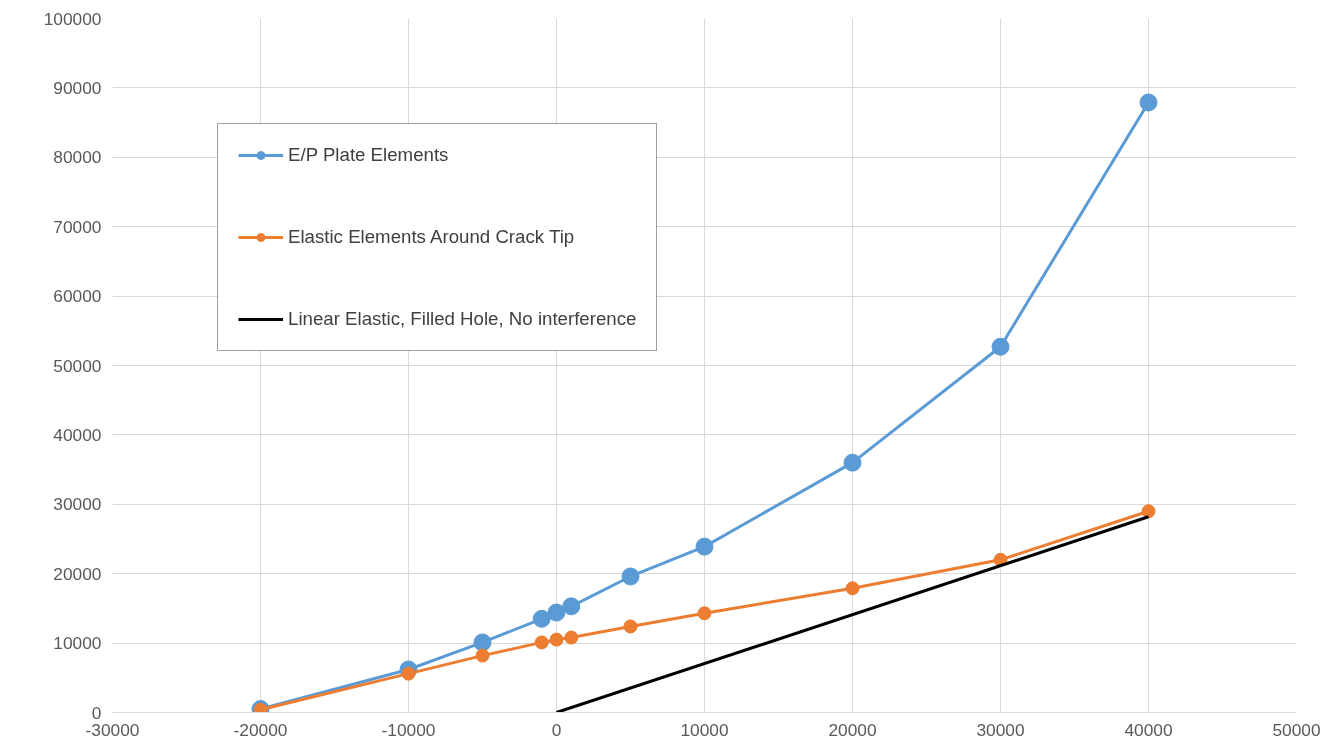 The height and width of the screenshot is (756, 1331). What do you see at coordinates (408, 729) in the screenshot?
I see `x-tick-label: -10000` at bounding box center [408, 729].